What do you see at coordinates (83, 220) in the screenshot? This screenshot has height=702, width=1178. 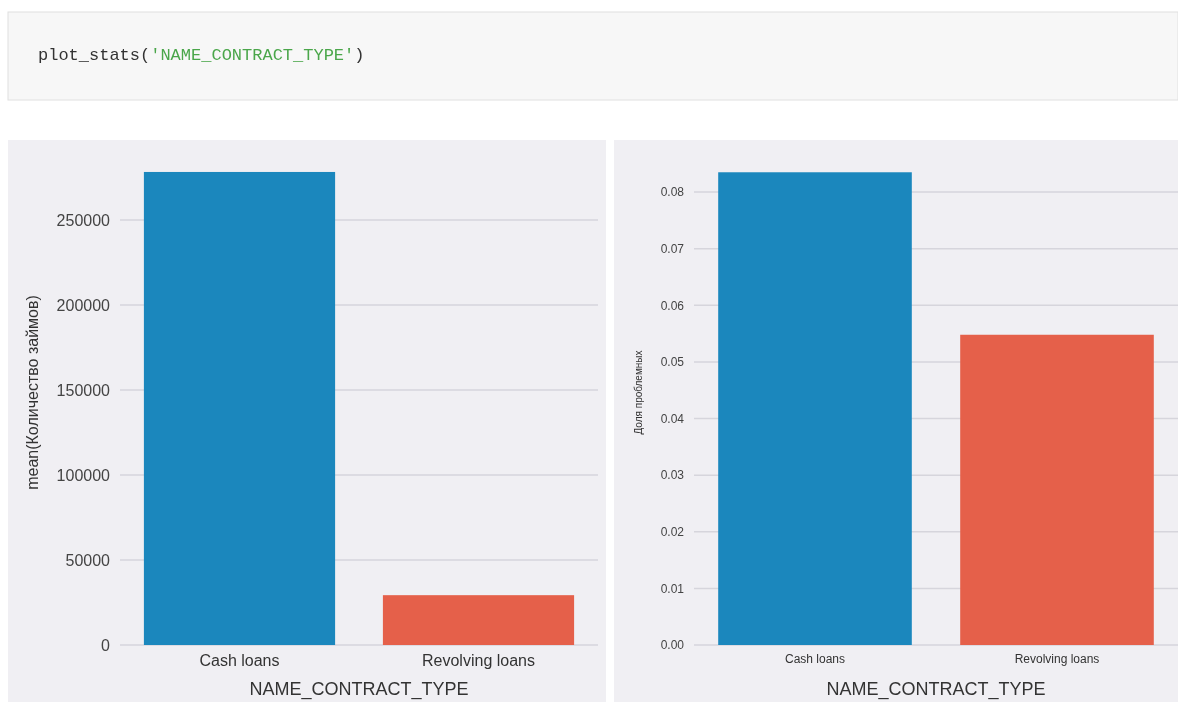 I see `y-tick-label: 250000` at bounding box center [83, 220].